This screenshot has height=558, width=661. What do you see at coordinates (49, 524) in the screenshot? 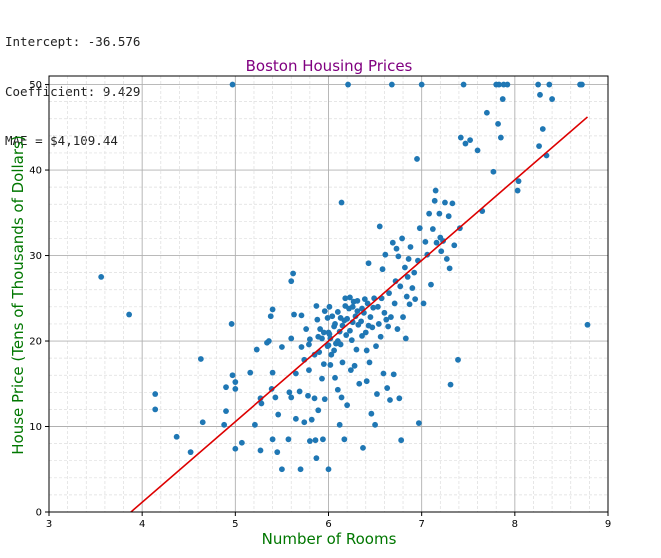
I see `x-tick-label: 3` at bounding box center [49, 524].